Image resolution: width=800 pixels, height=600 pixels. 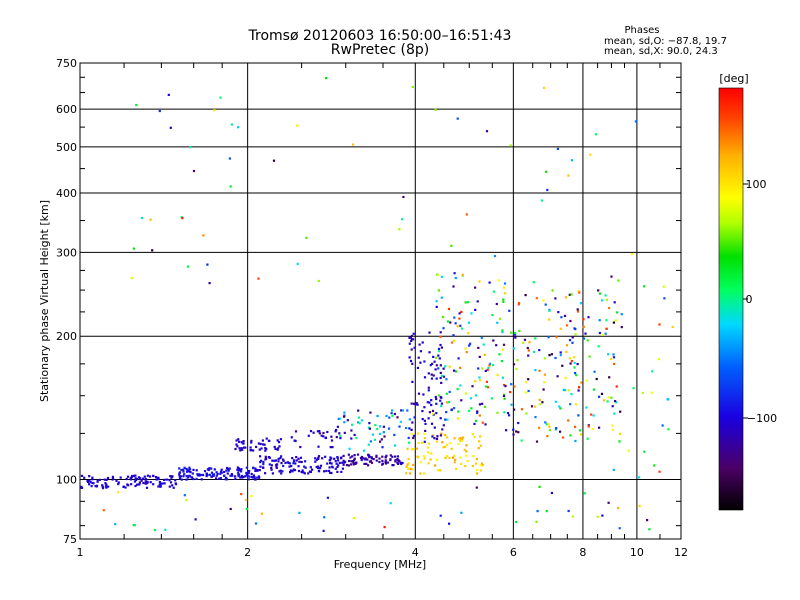 What do you see at coordinates (661, 51) in the screenshot?
I see `phases-line-x: mean, sd,X: 90.0, 24.3` at bounding box center [661, 51].